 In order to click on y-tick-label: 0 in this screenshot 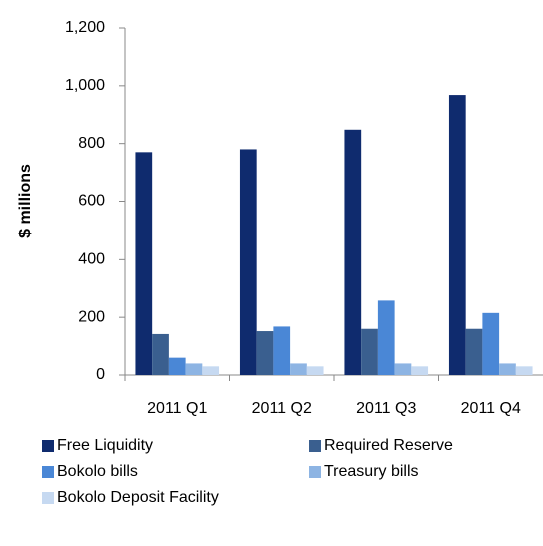, I will do `click(100, 374)`.